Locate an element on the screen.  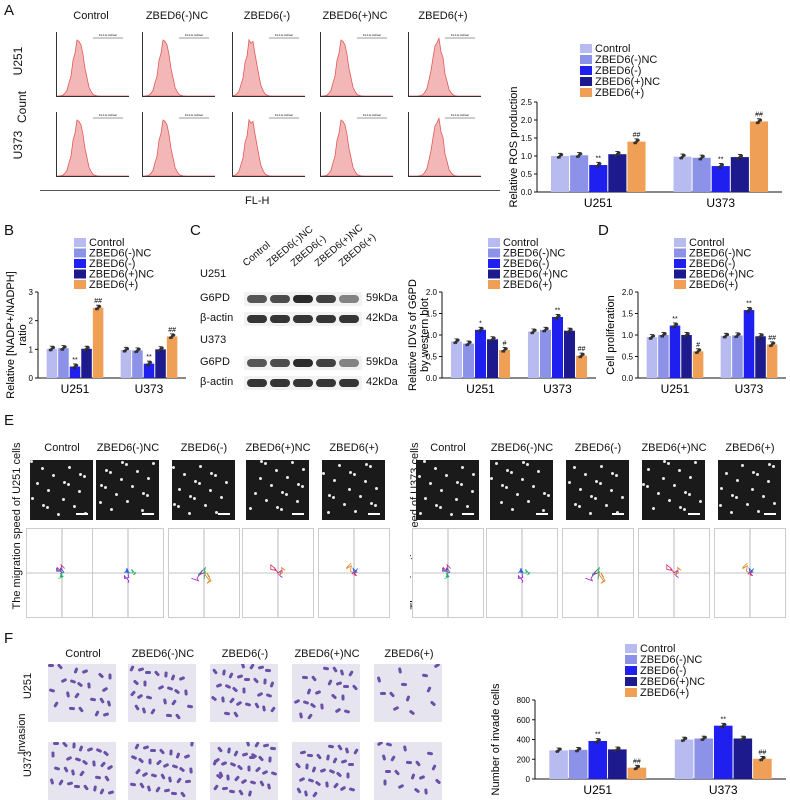
invasion-image is located at coordinates (326, 771).